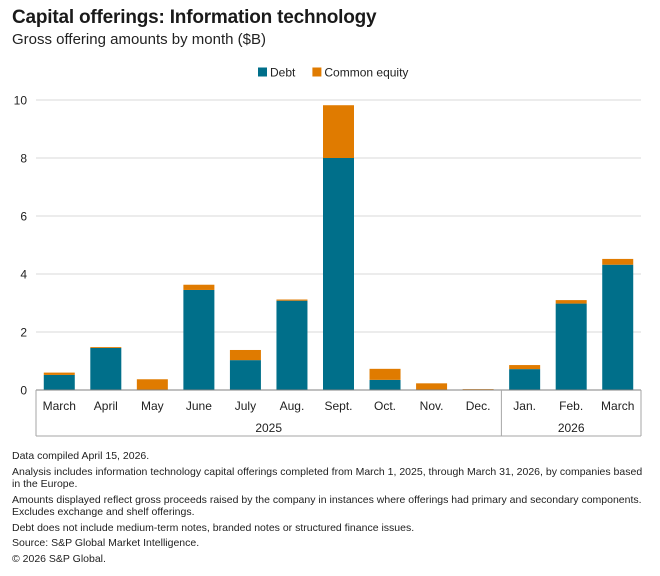 The image size is (660, 576). Describe the element at coordinates (292, 406) in the screenshot. I see `x-tick-label: Aug.` at that location.